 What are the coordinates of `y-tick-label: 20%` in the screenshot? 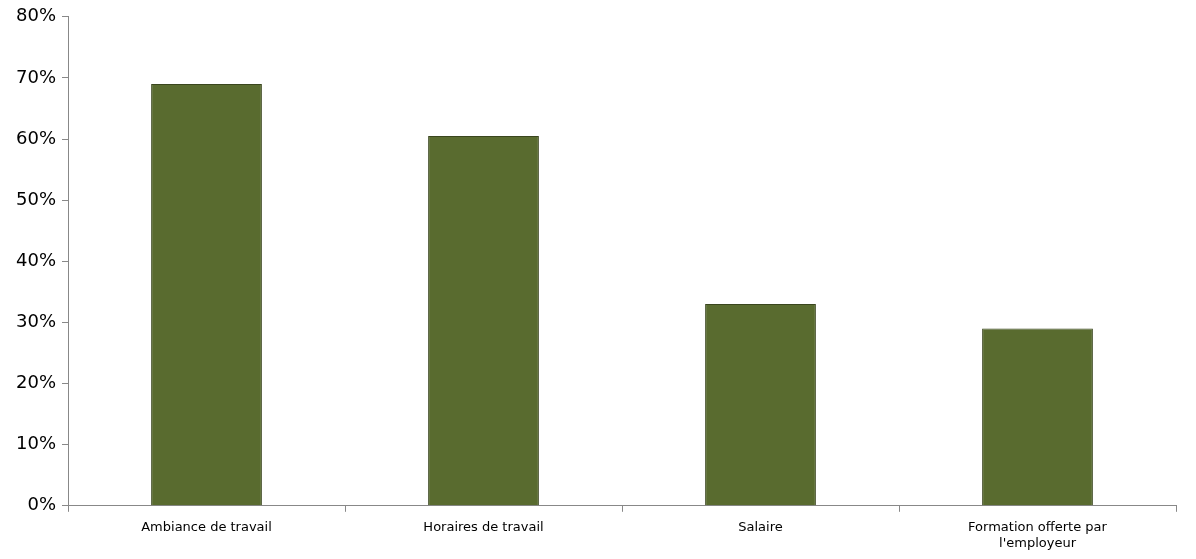 It's located at (36, 382).